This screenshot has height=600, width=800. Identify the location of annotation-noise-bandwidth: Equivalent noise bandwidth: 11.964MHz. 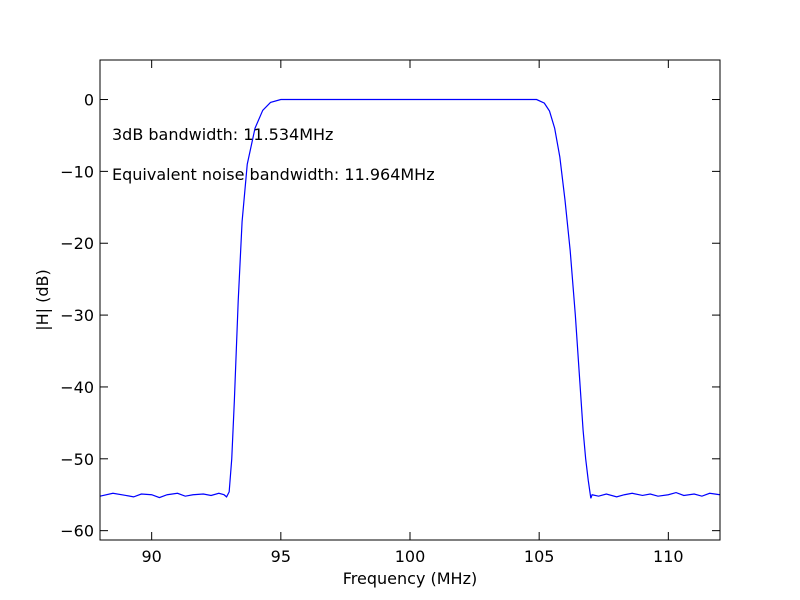
(273, 174).